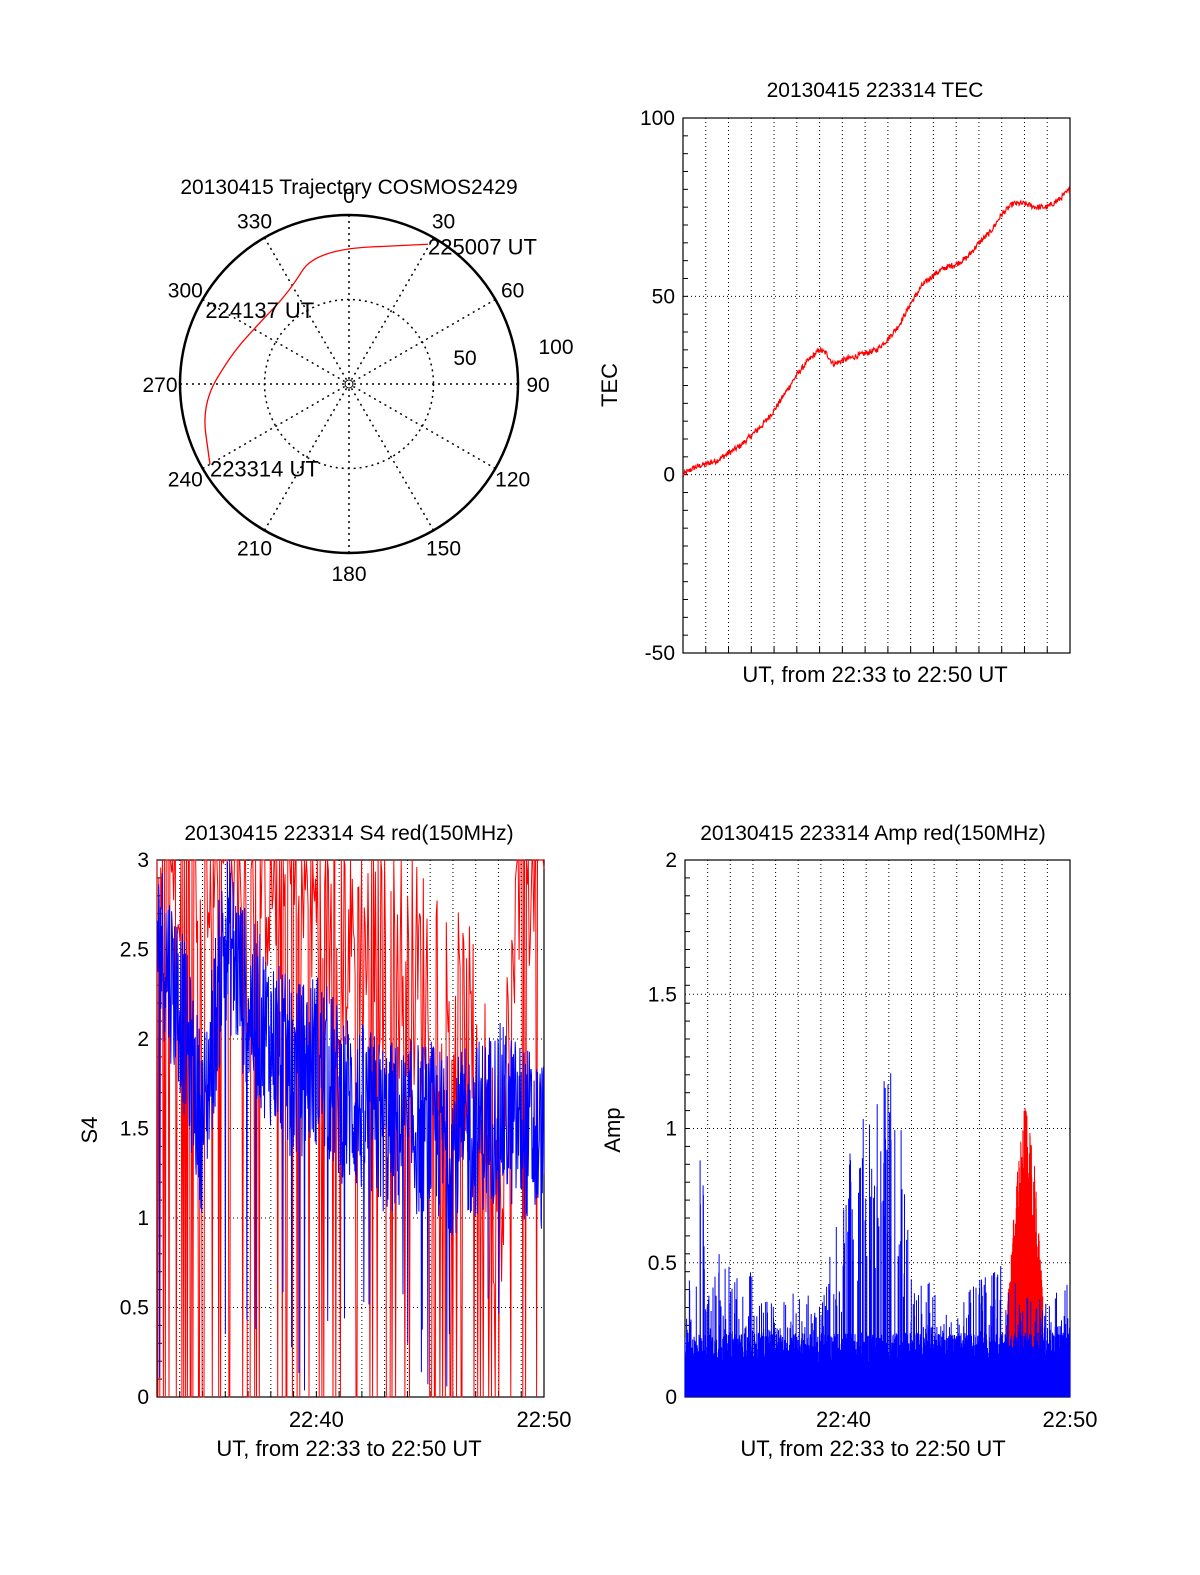  I want to click on tec-series-line, so click(876, 331).